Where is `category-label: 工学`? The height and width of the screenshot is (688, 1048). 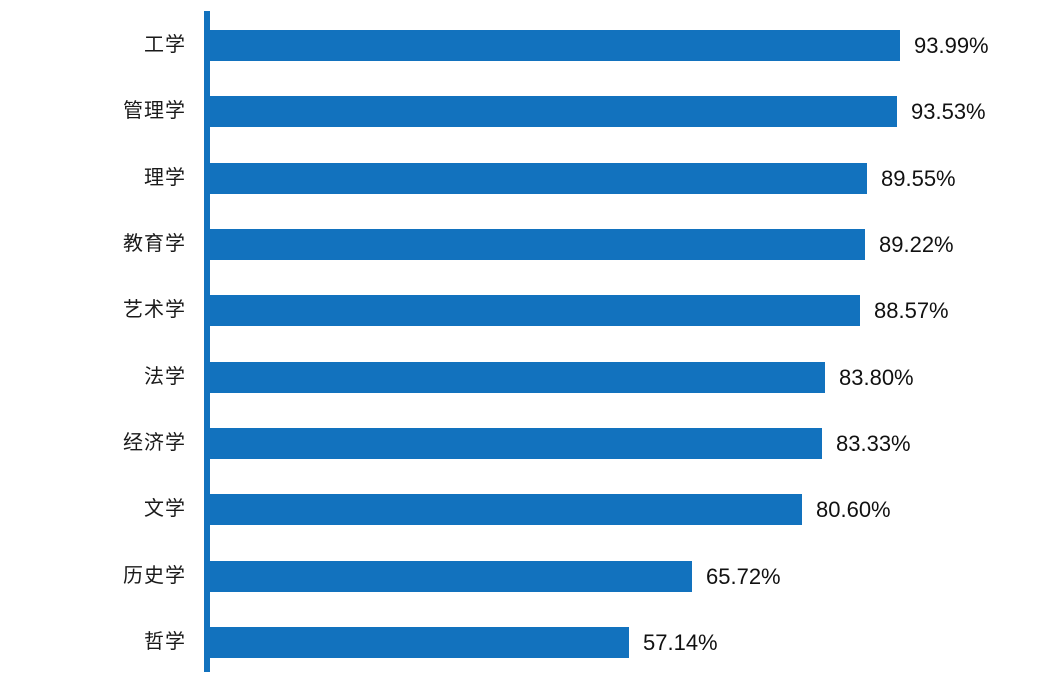
category-label: 工学 is located at coordinates (165, 45).